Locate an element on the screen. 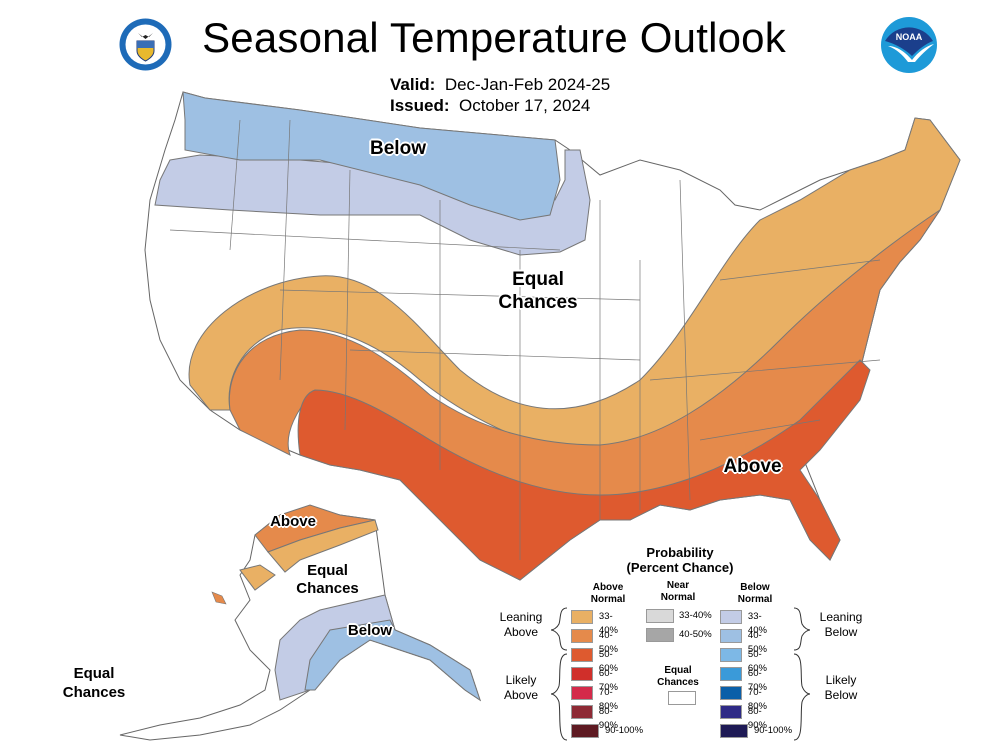  label-conus-above: Above is located at coordinates (752, 466).